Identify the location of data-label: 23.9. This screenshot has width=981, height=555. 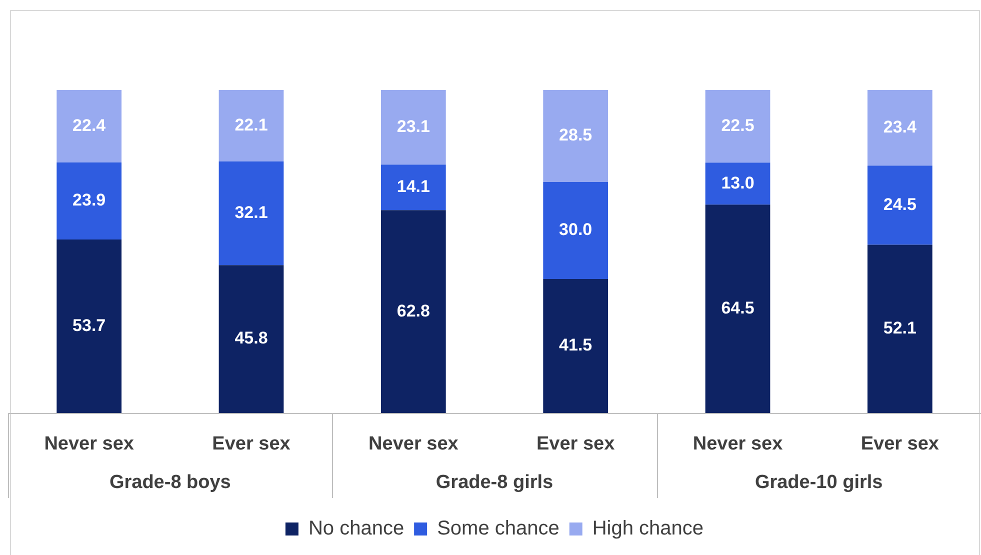
(89, 200).